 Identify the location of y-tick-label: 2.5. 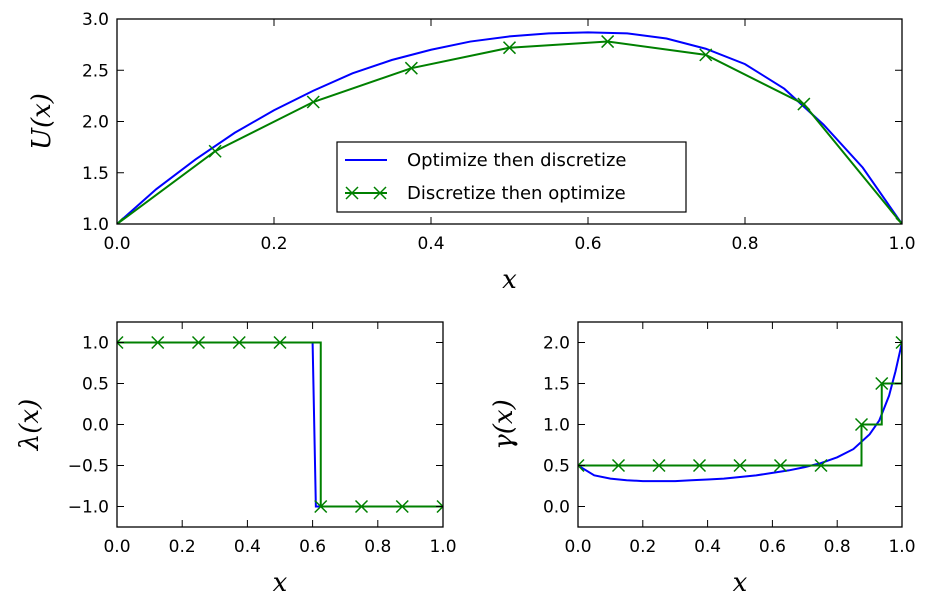
(95, 71).